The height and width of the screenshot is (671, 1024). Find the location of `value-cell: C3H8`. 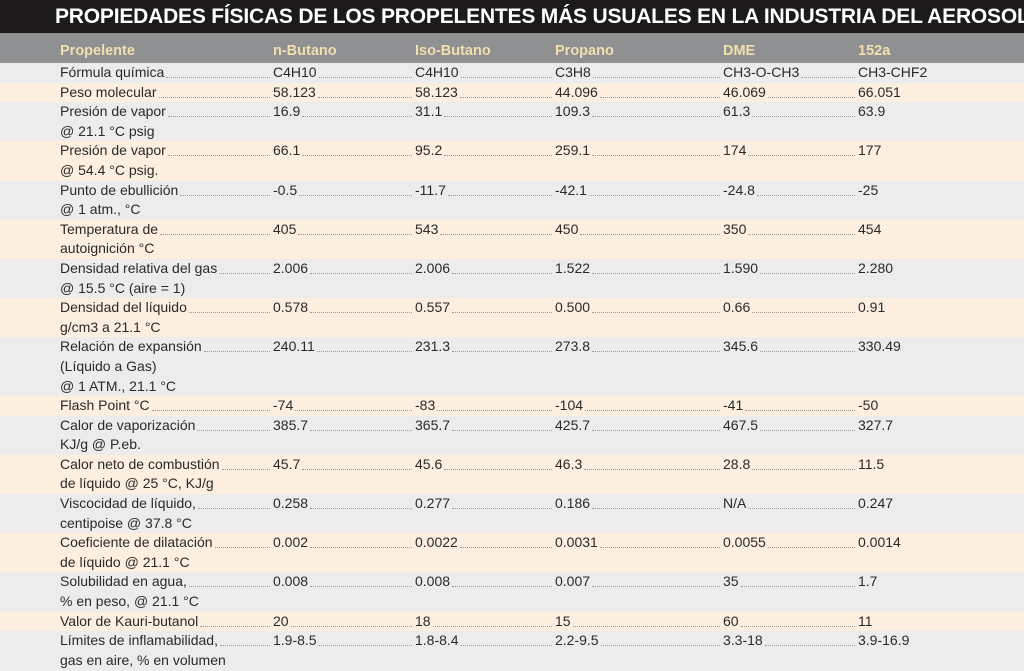

value-cell: C3H8 is located at coordinates (639, 73).